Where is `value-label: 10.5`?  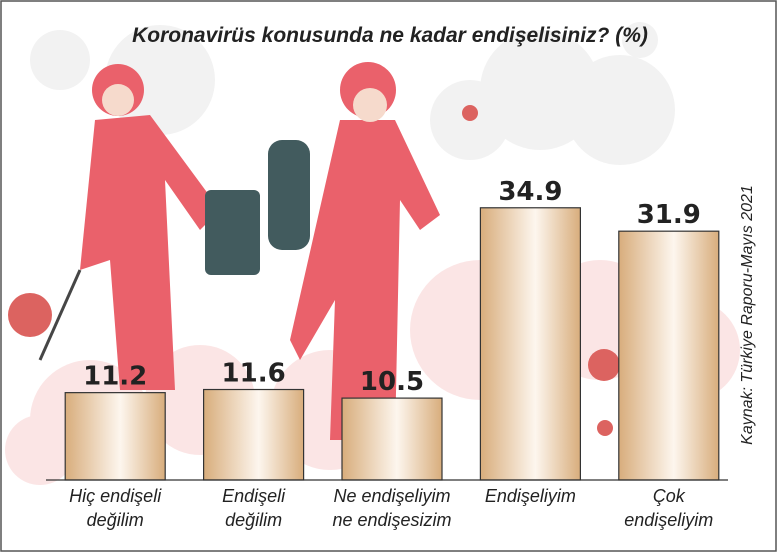
value-label: 10.5 is located at coordinates (392, 382).